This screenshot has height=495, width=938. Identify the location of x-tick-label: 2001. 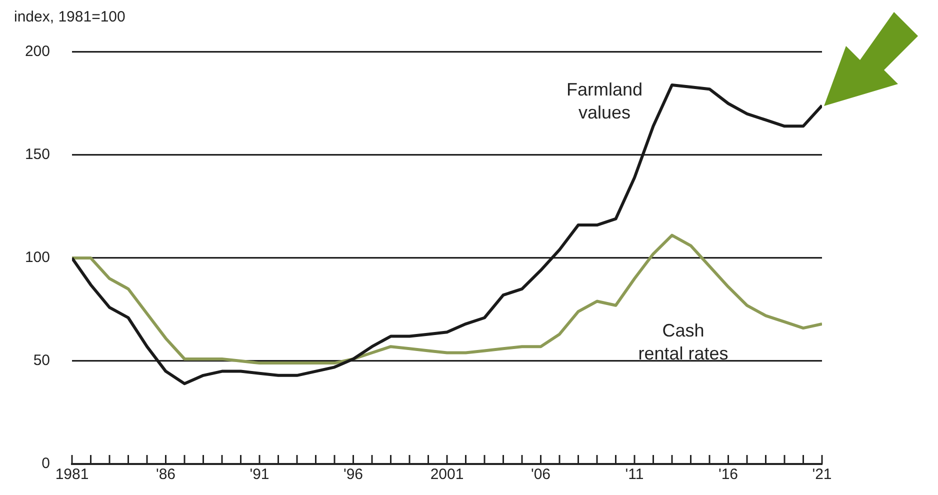
(447, 475).